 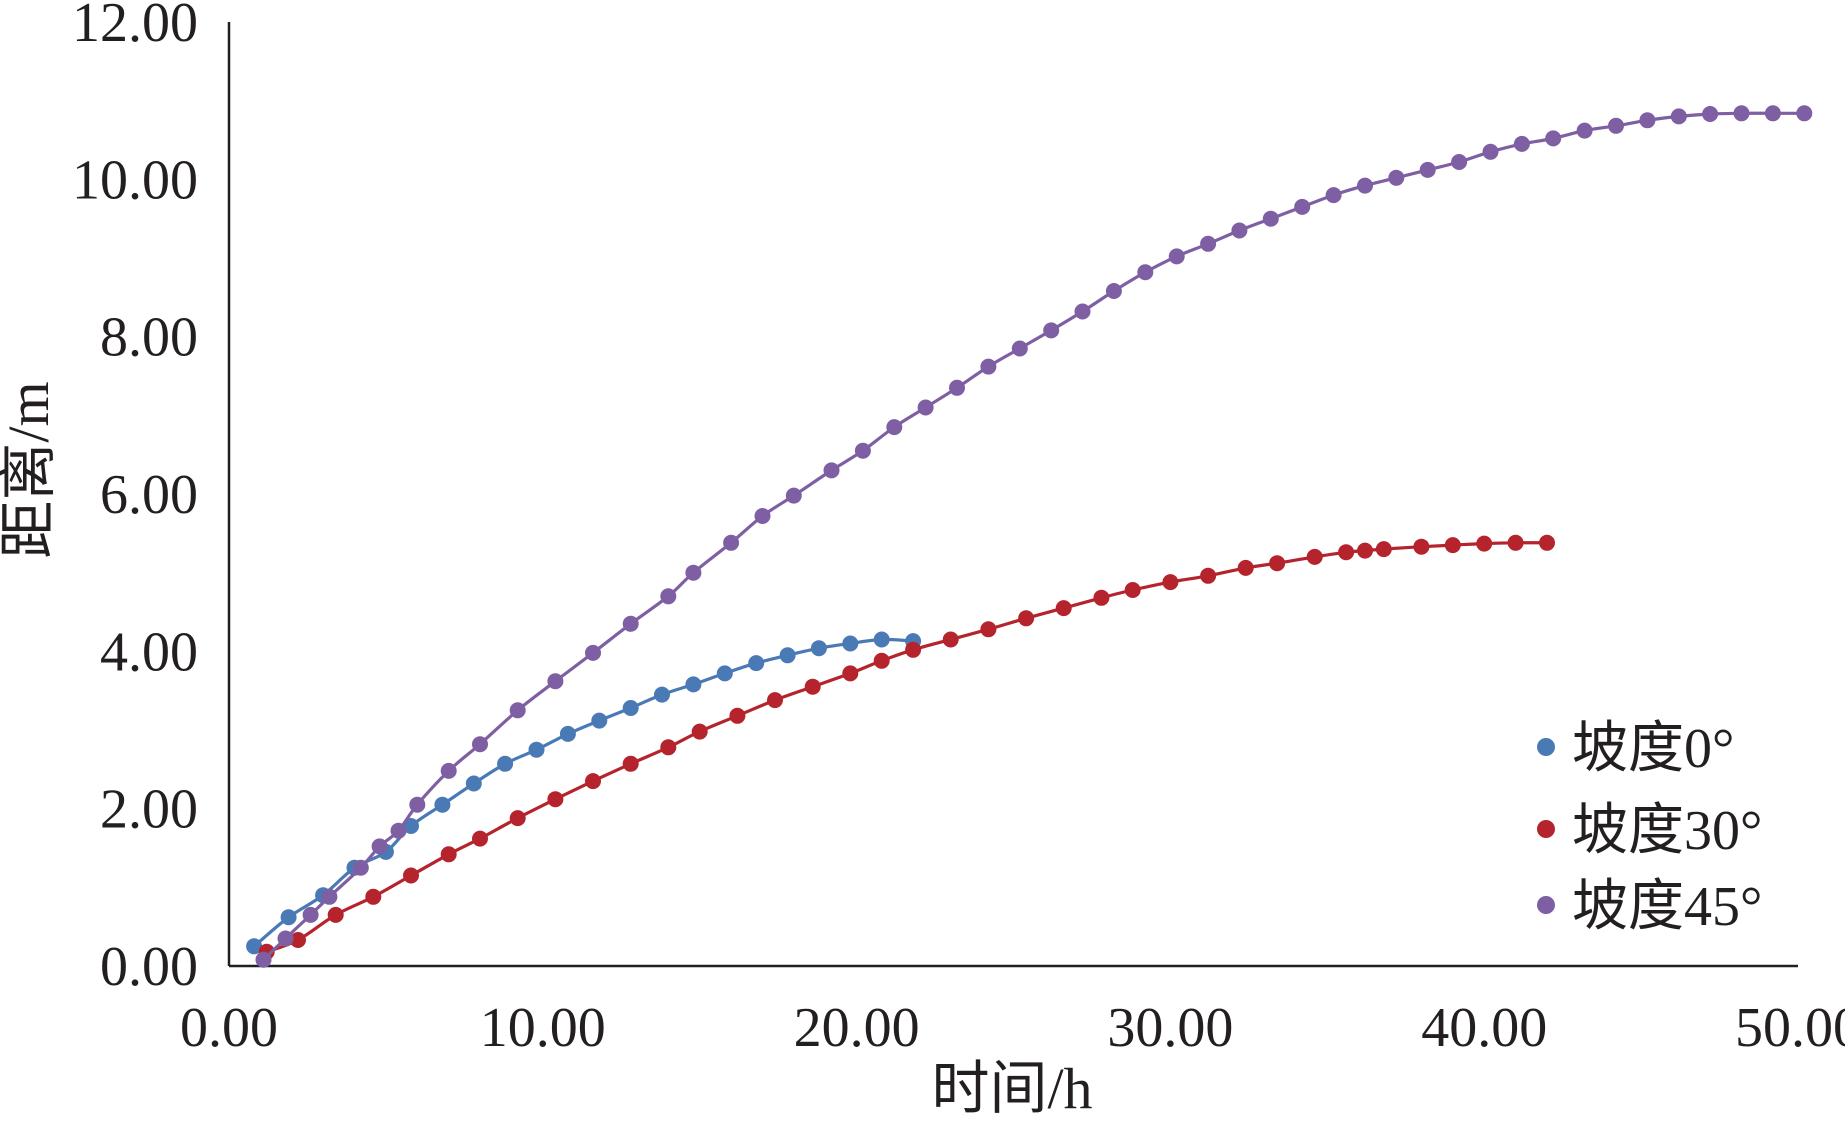 I want to click on legend-item: 坡度30°, so click(x=1649, y=831).